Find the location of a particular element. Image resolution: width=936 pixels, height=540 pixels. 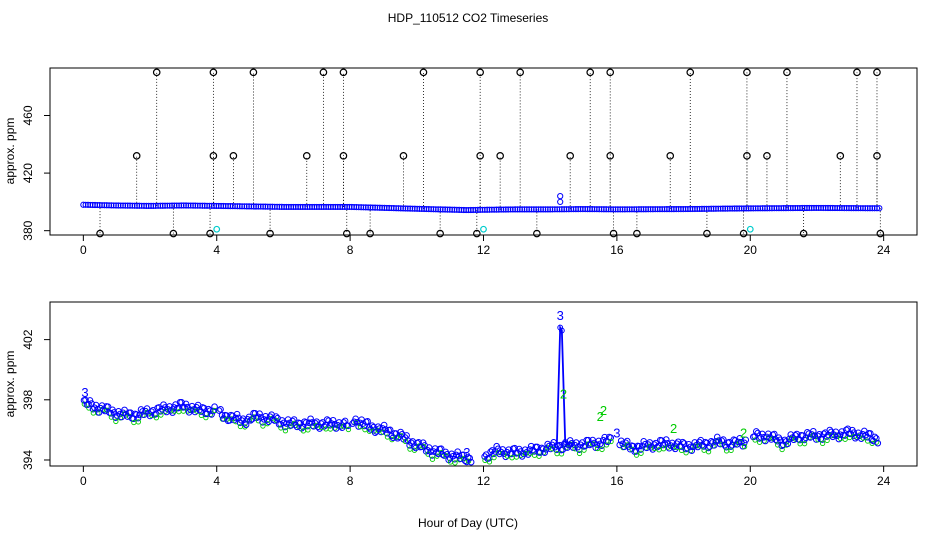

annotation-label: 3 is located at coordinates (466, 452).